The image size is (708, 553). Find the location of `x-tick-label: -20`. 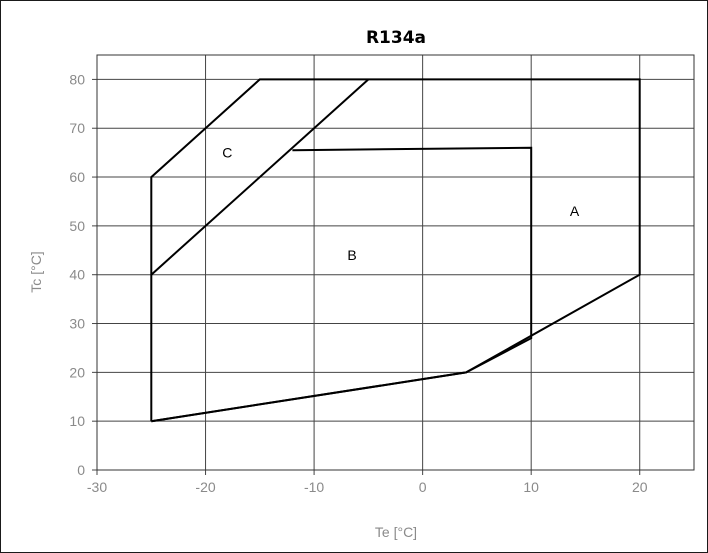

x-tick-label: -20 is located at coordinates (205, 487).